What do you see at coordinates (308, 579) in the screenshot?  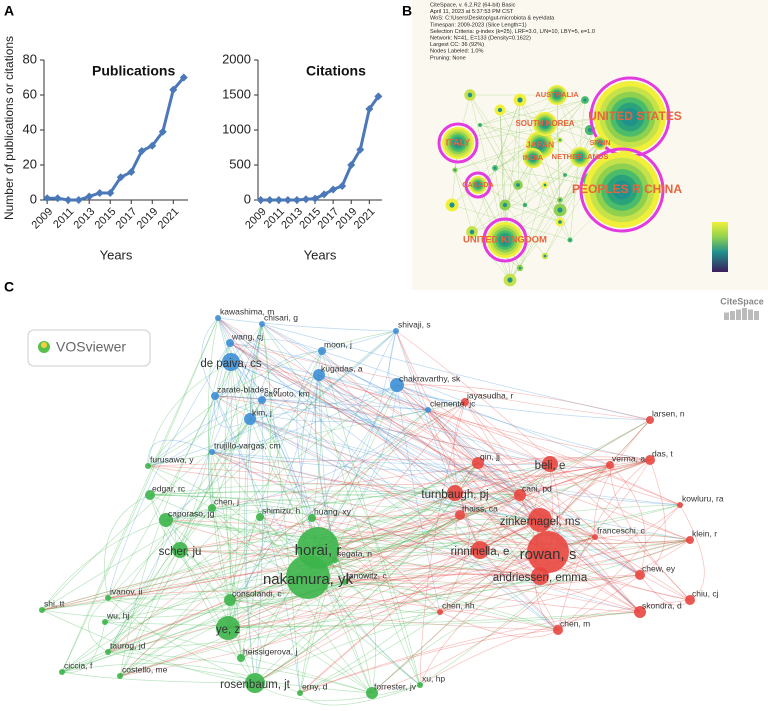 I see `node-label: nakamura, yk` at bounding box center [308, 579].